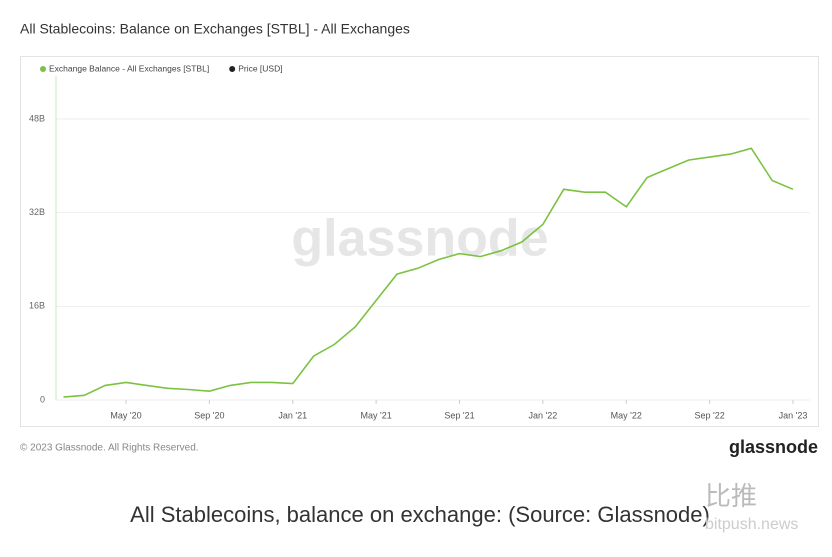 This screenshot has width=832, height=557. Describe the element at coordinates (37, 118) in the screenshot. I see `y-tick-label: 48B` at that location.